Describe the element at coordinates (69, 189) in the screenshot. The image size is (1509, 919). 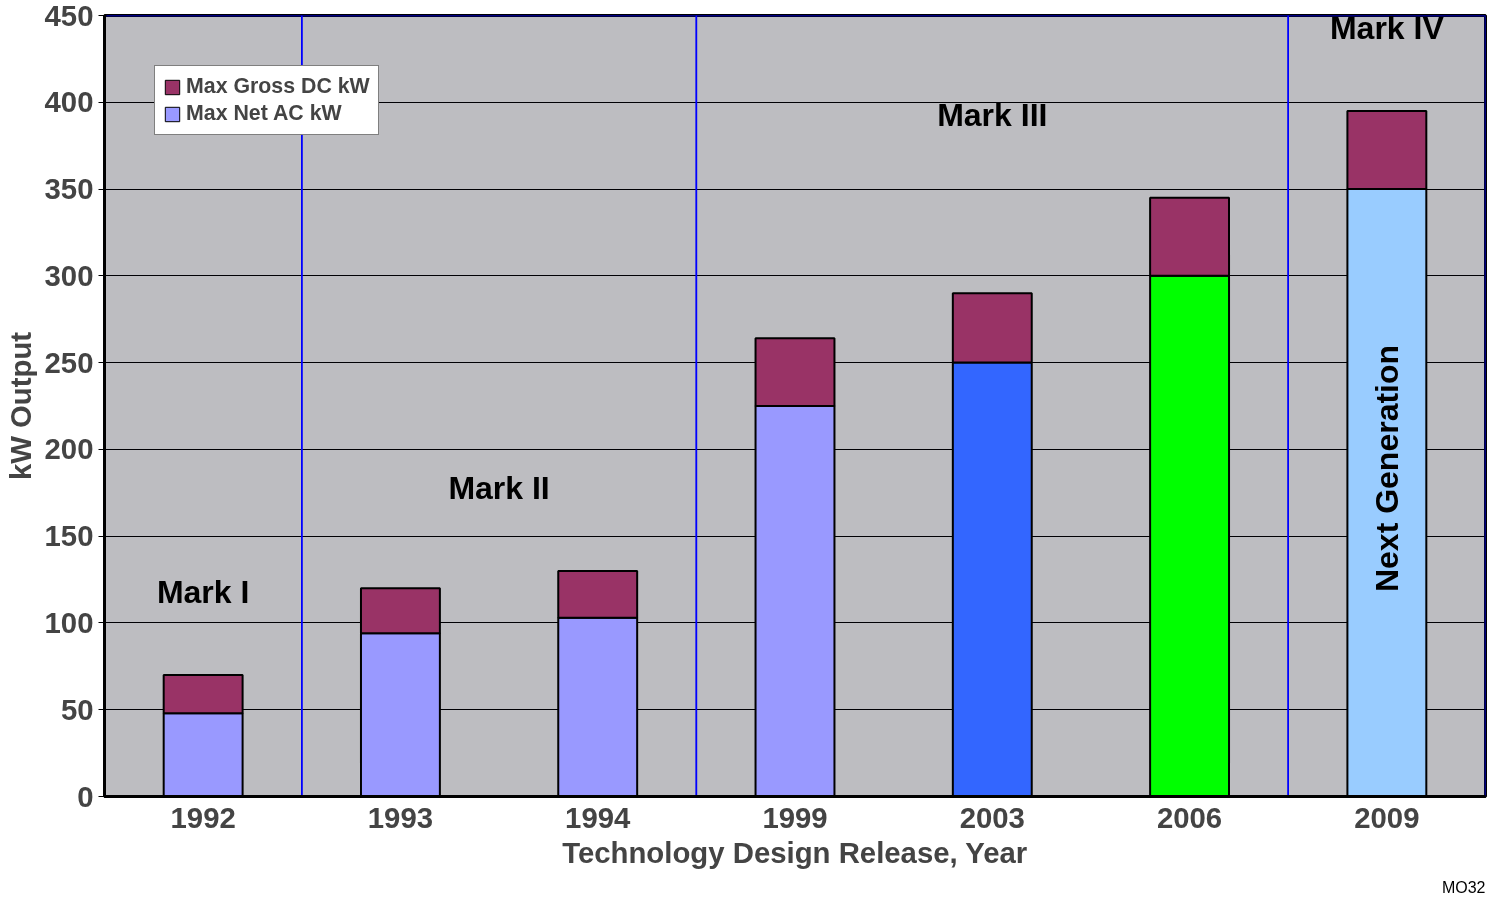
I see `y-tick-label: 350` at that location.